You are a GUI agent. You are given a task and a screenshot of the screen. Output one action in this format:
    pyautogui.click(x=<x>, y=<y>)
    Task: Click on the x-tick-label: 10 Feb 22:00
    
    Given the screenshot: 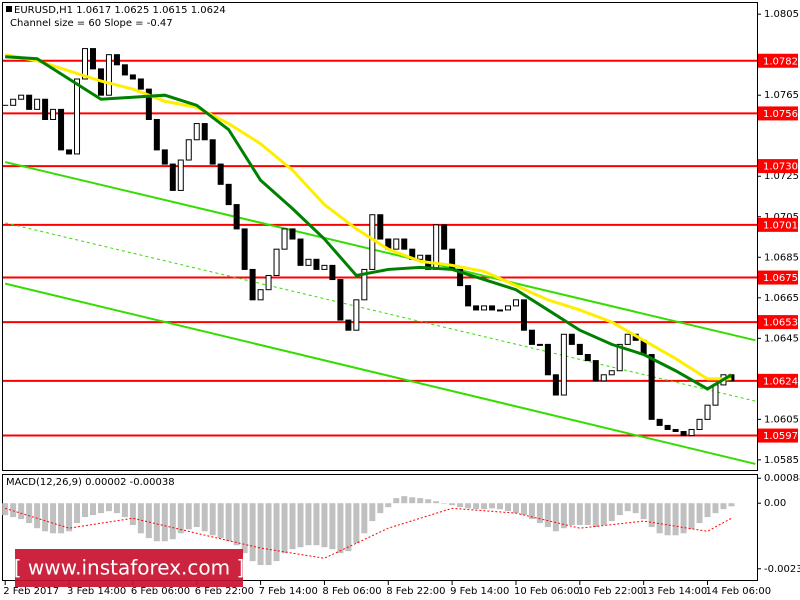 What is the action you would take?
    pyautogui.click(x=611, y=591)
    